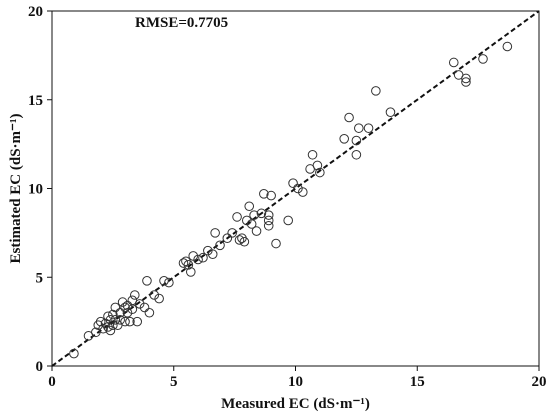  What do you see at coordinates (35, 190) in the screenshot?
I see `y-tick-label: 10` at bounding box center [35, 190].